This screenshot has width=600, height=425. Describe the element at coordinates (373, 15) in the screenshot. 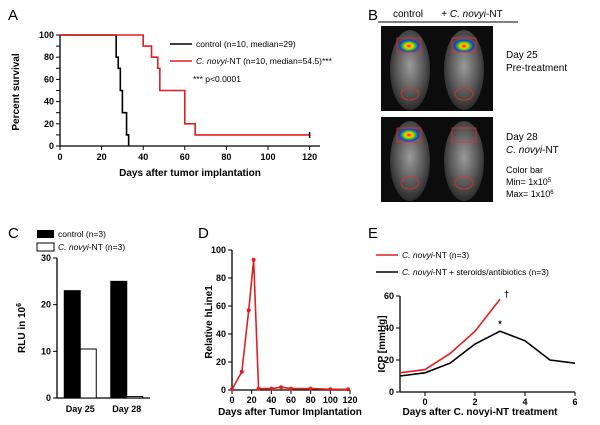

I see `panel-letter-b: B` at that location.